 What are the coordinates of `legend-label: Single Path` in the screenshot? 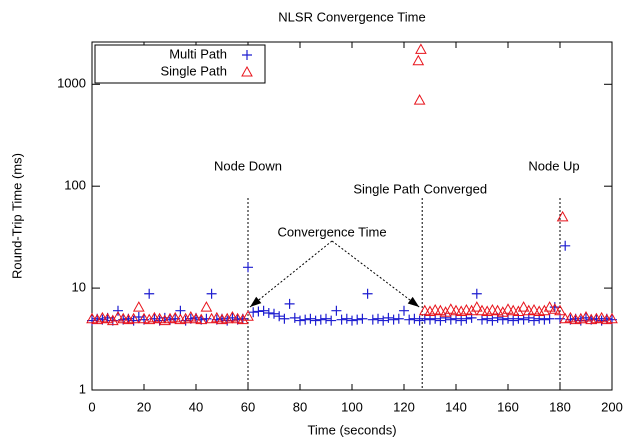 It's located at (194, 70).